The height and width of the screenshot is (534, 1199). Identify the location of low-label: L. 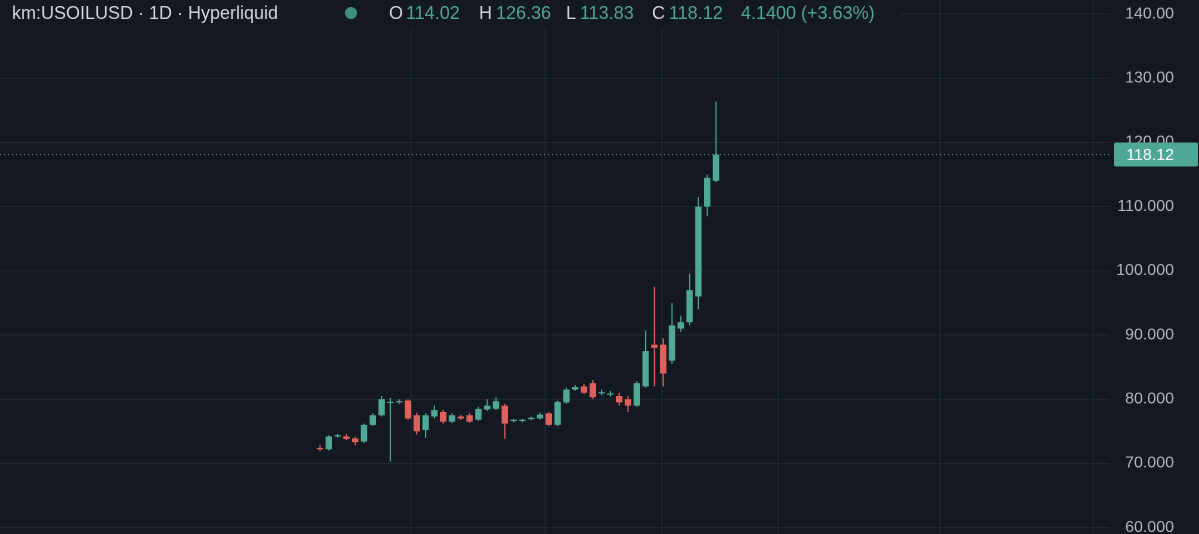
(571, 13).